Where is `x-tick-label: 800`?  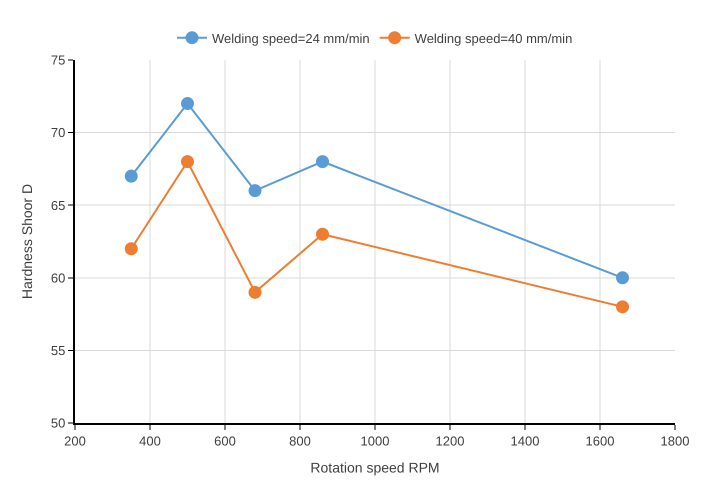 x-tick-label: 800 is located at coordinates (300, 441).